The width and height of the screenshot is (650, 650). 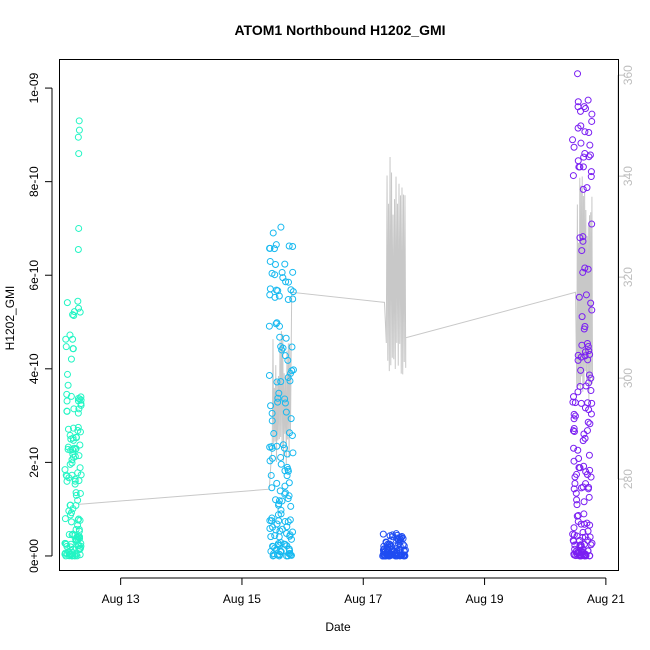 I want to click on y2-tick-label: 300, so click(x=628, y=378).